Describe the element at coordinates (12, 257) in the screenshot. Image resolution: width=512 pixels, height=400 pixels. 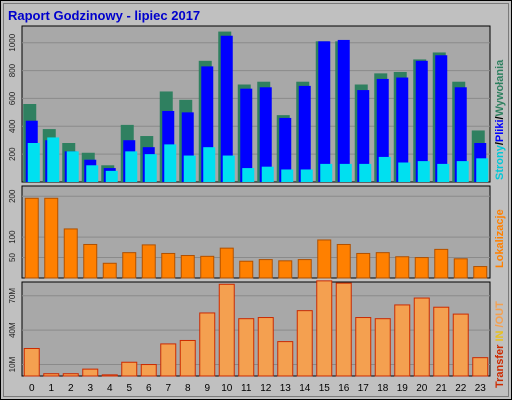
I see `y-tick-label: 50` at that location.